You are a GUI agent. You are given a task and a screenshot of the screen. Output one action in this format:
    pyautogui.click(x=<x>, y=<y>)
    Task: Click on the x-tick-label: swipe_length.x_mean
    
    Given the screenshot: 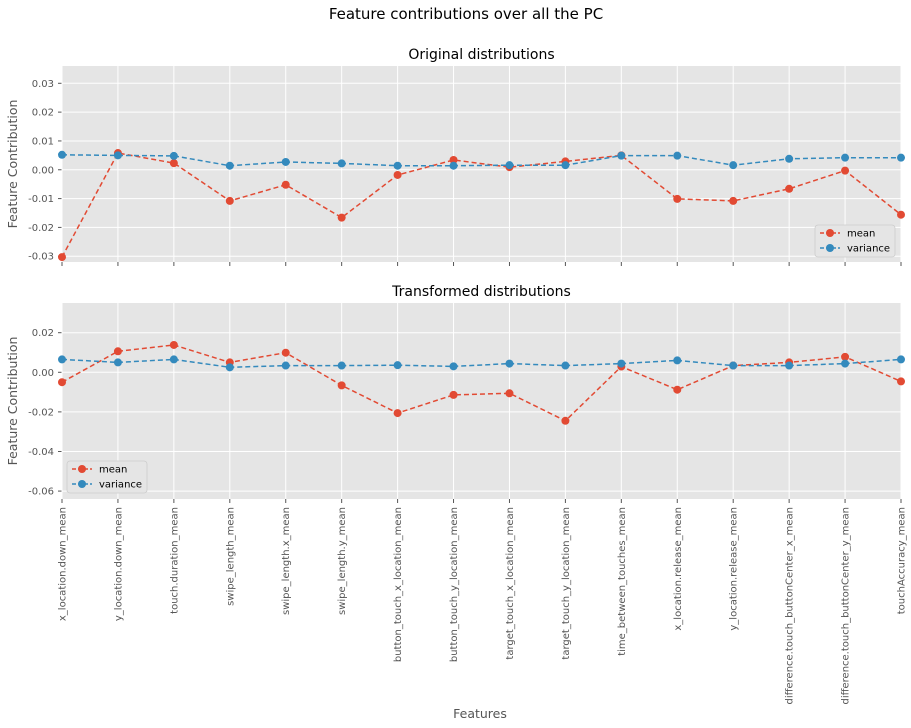 What is the action you would take?
    pyautogui.click(x=286, y=561)
    